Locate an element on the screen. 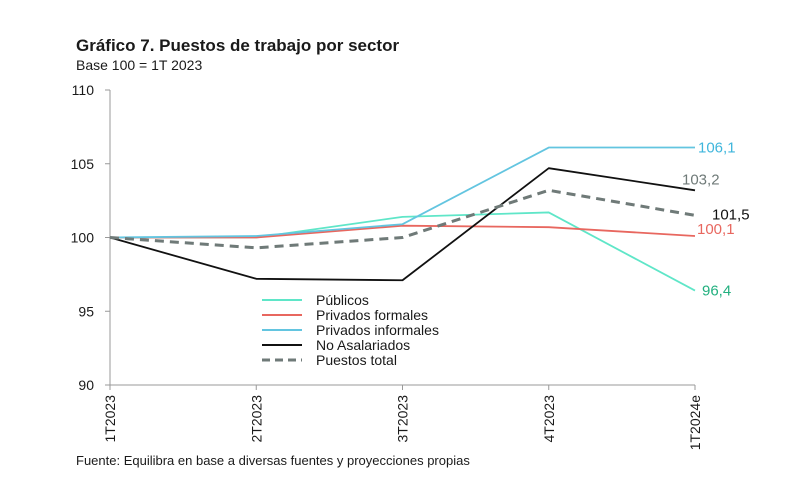 This screenshot has width=800, height=500. x-tick-label: 3T2023 is located at coordinates (403, 419).